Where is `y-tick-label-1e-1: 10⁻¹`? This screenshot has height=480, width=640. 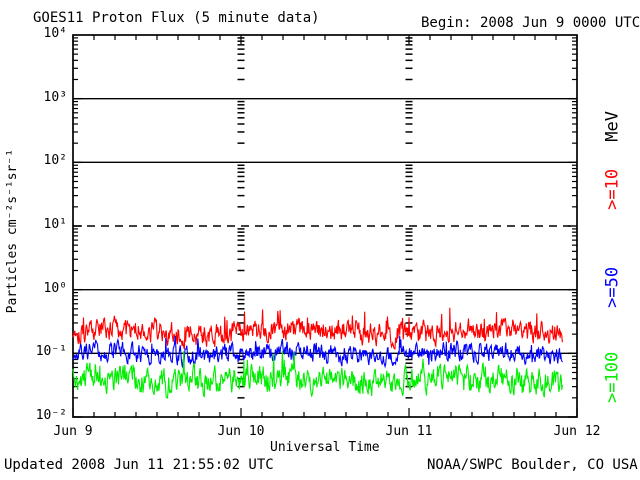 y-tick-label-1e-1: 10⁻¹ is located at coordinates (51, 351).